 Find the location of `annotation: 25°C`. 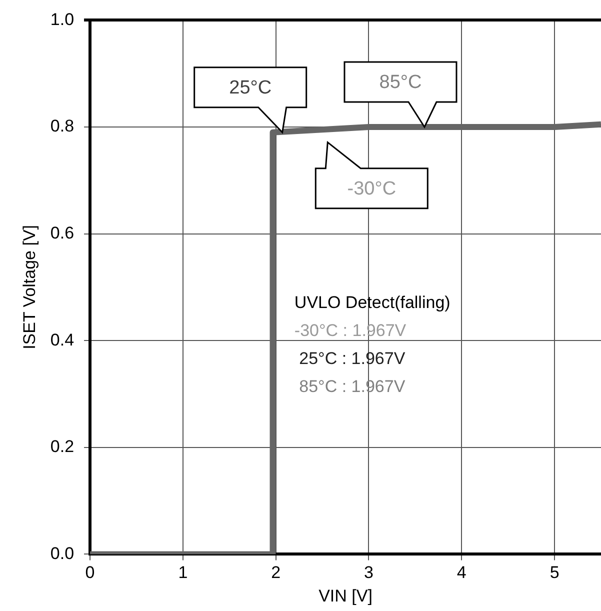

annotation: 25°C is located at coordinates (250, 88).